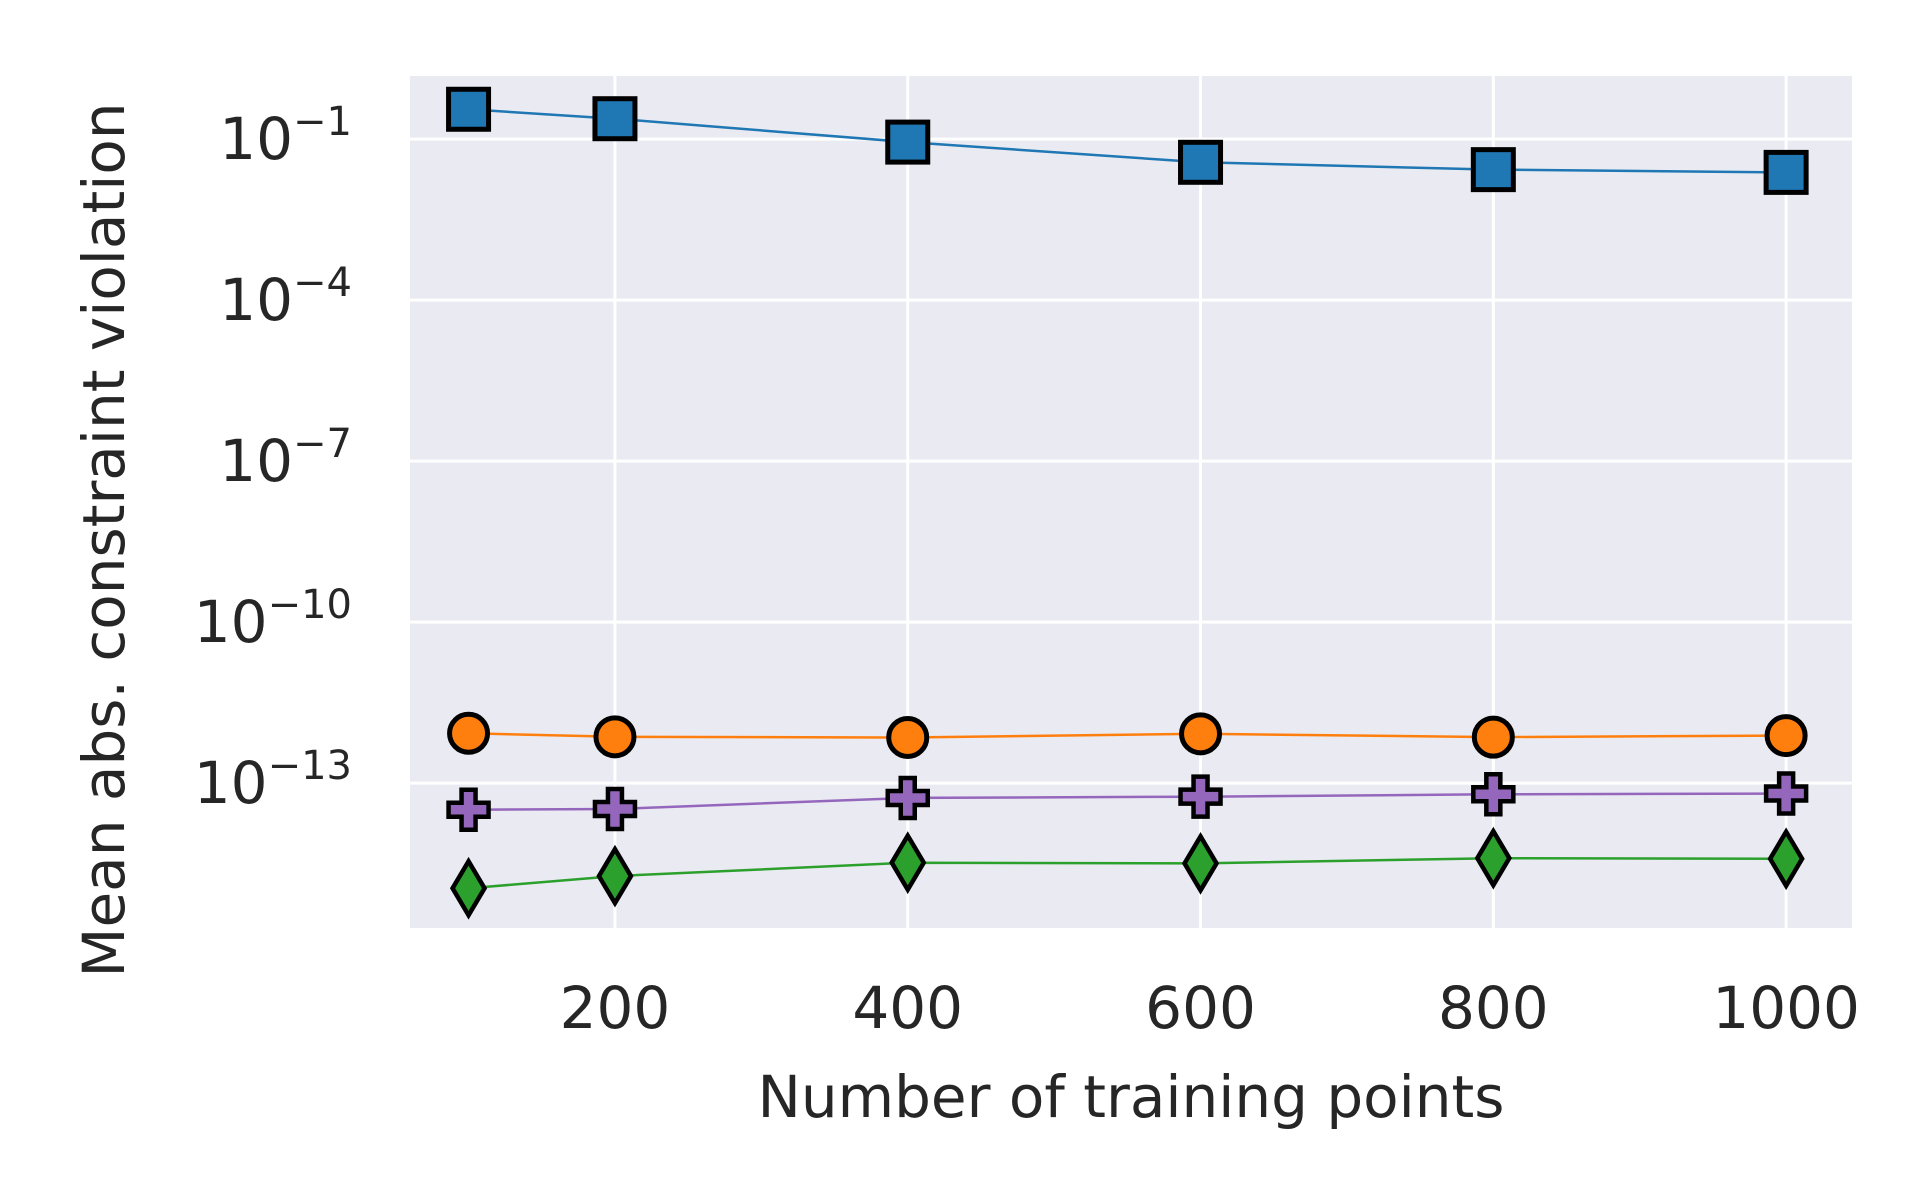 The height and width of the screenshot is (1200, 1920). What do you see at coordinates (615, 1008) in the screenshot?
I see `x-tick-label: 200` at bounding box center [615, 1008].